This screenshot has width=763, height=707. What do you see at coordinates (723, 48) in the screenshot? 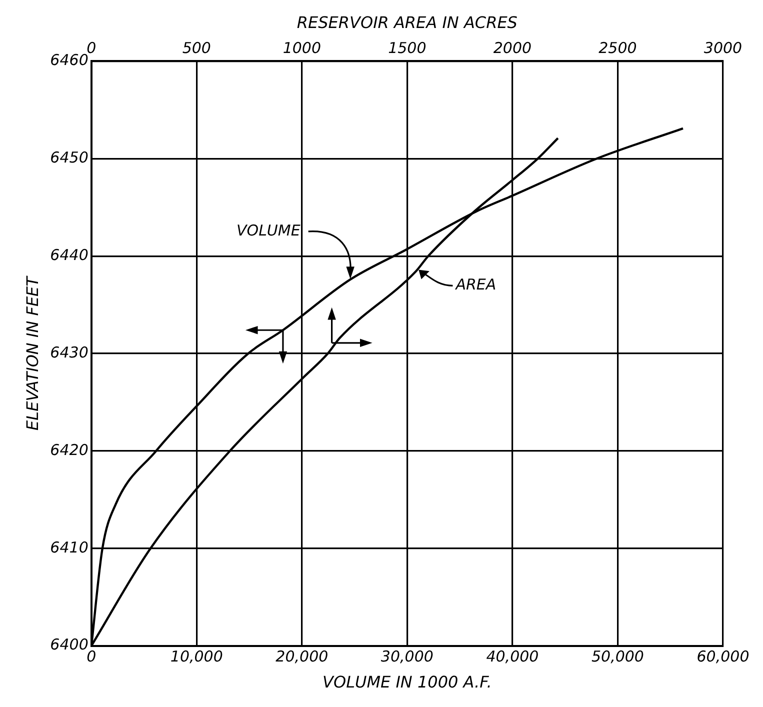
I see `x2-tick-label: 3000` at bounding box center [723, 48].